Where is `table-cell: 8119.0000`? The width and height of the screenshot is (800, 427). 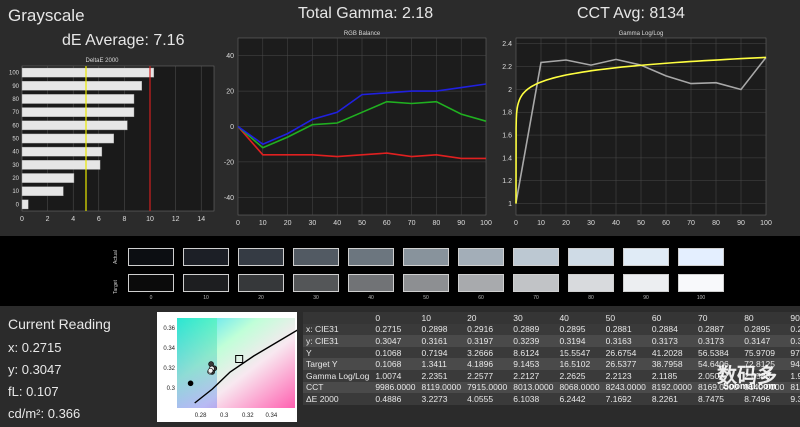 table-cell: 8119.0000 is located at coordinates (441, 387).